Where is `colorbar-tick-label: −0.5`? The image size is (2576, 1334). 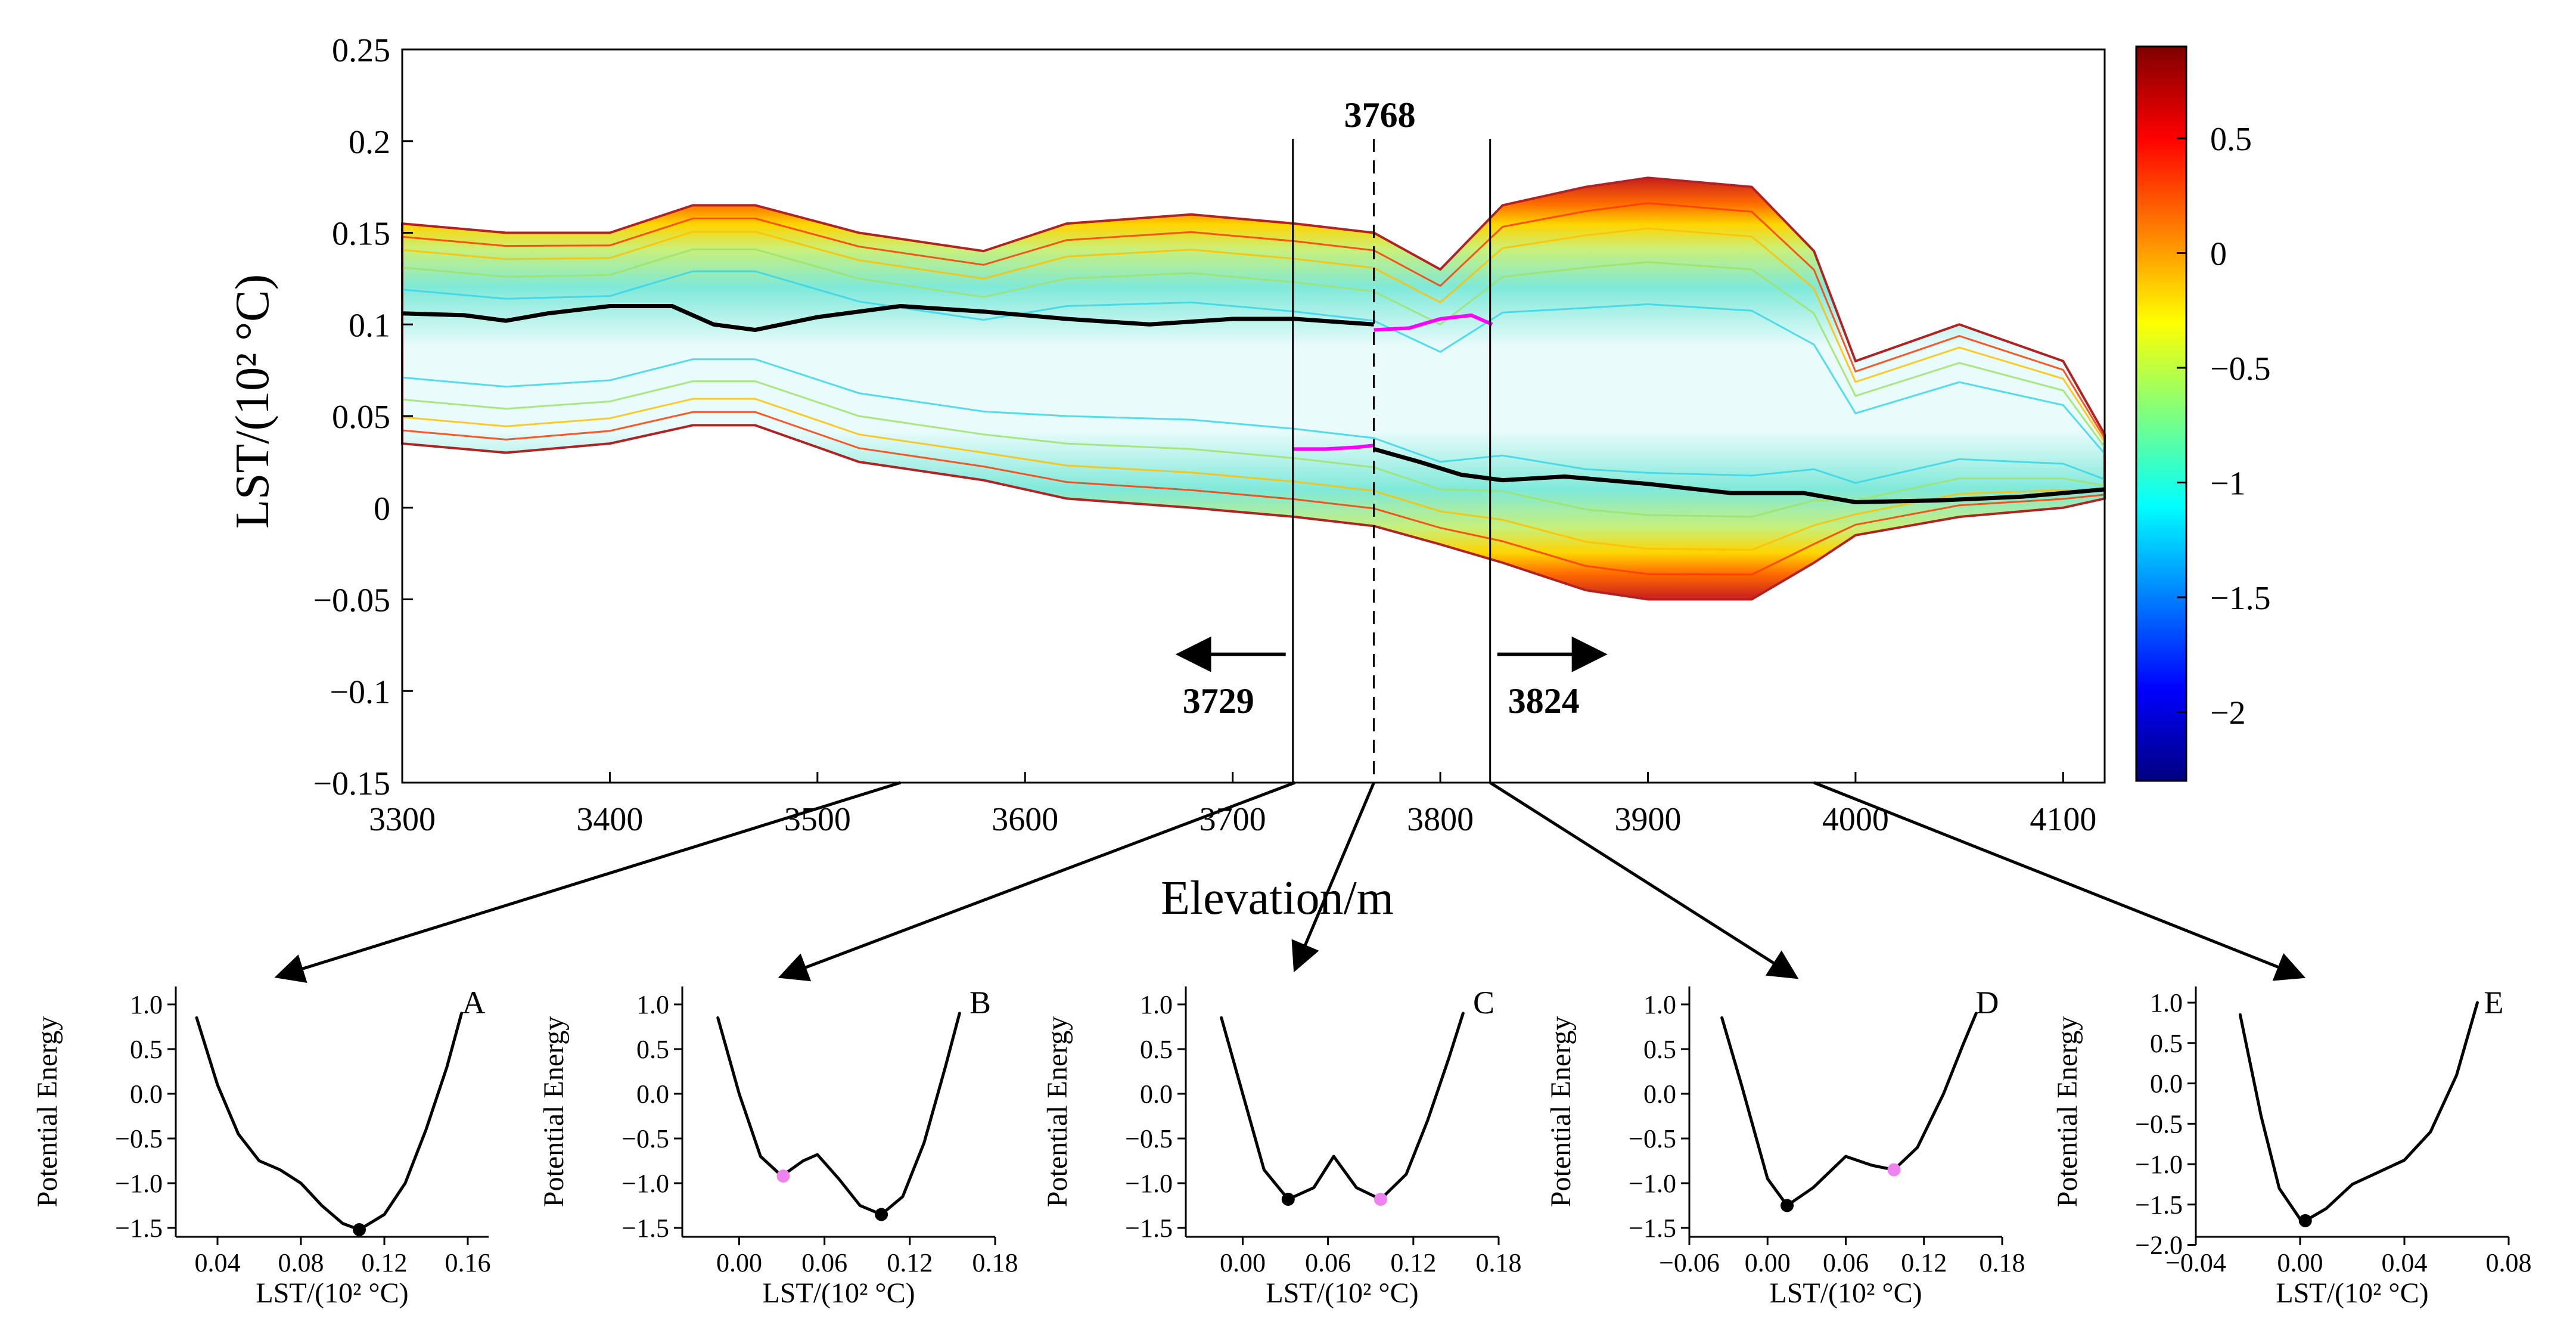 colorbar-tick-label: −0.5 is located at coordinates (2240, 368).